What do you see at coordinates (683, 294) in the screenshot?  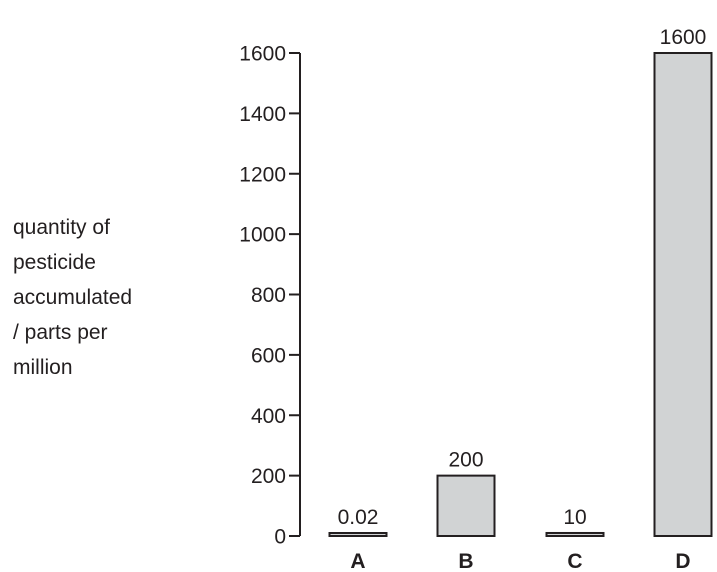 I see `bar-D` at bounding box center [683, 294].